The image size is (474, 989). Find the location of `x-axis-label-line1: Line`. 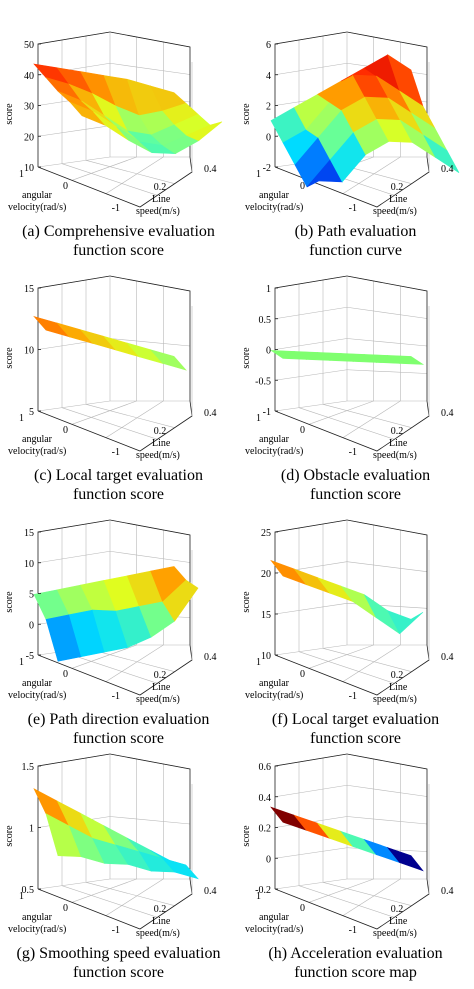

x-axis-label-line1: Line is located at coordinates (161, 199).